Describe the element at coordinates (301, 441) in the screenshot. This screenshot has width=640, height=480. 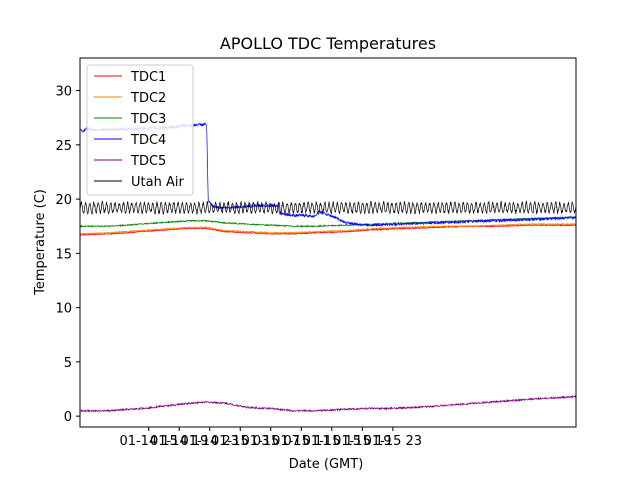
I see `x-tick-label: 01-15 11` at that location.